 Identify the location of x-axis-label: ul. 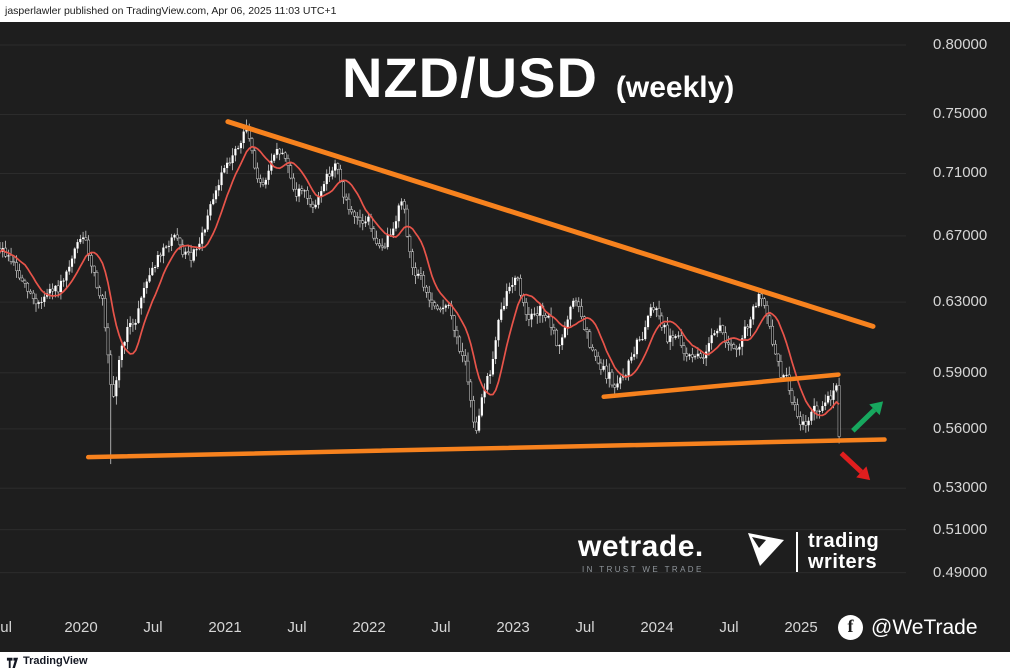
(6, 627).